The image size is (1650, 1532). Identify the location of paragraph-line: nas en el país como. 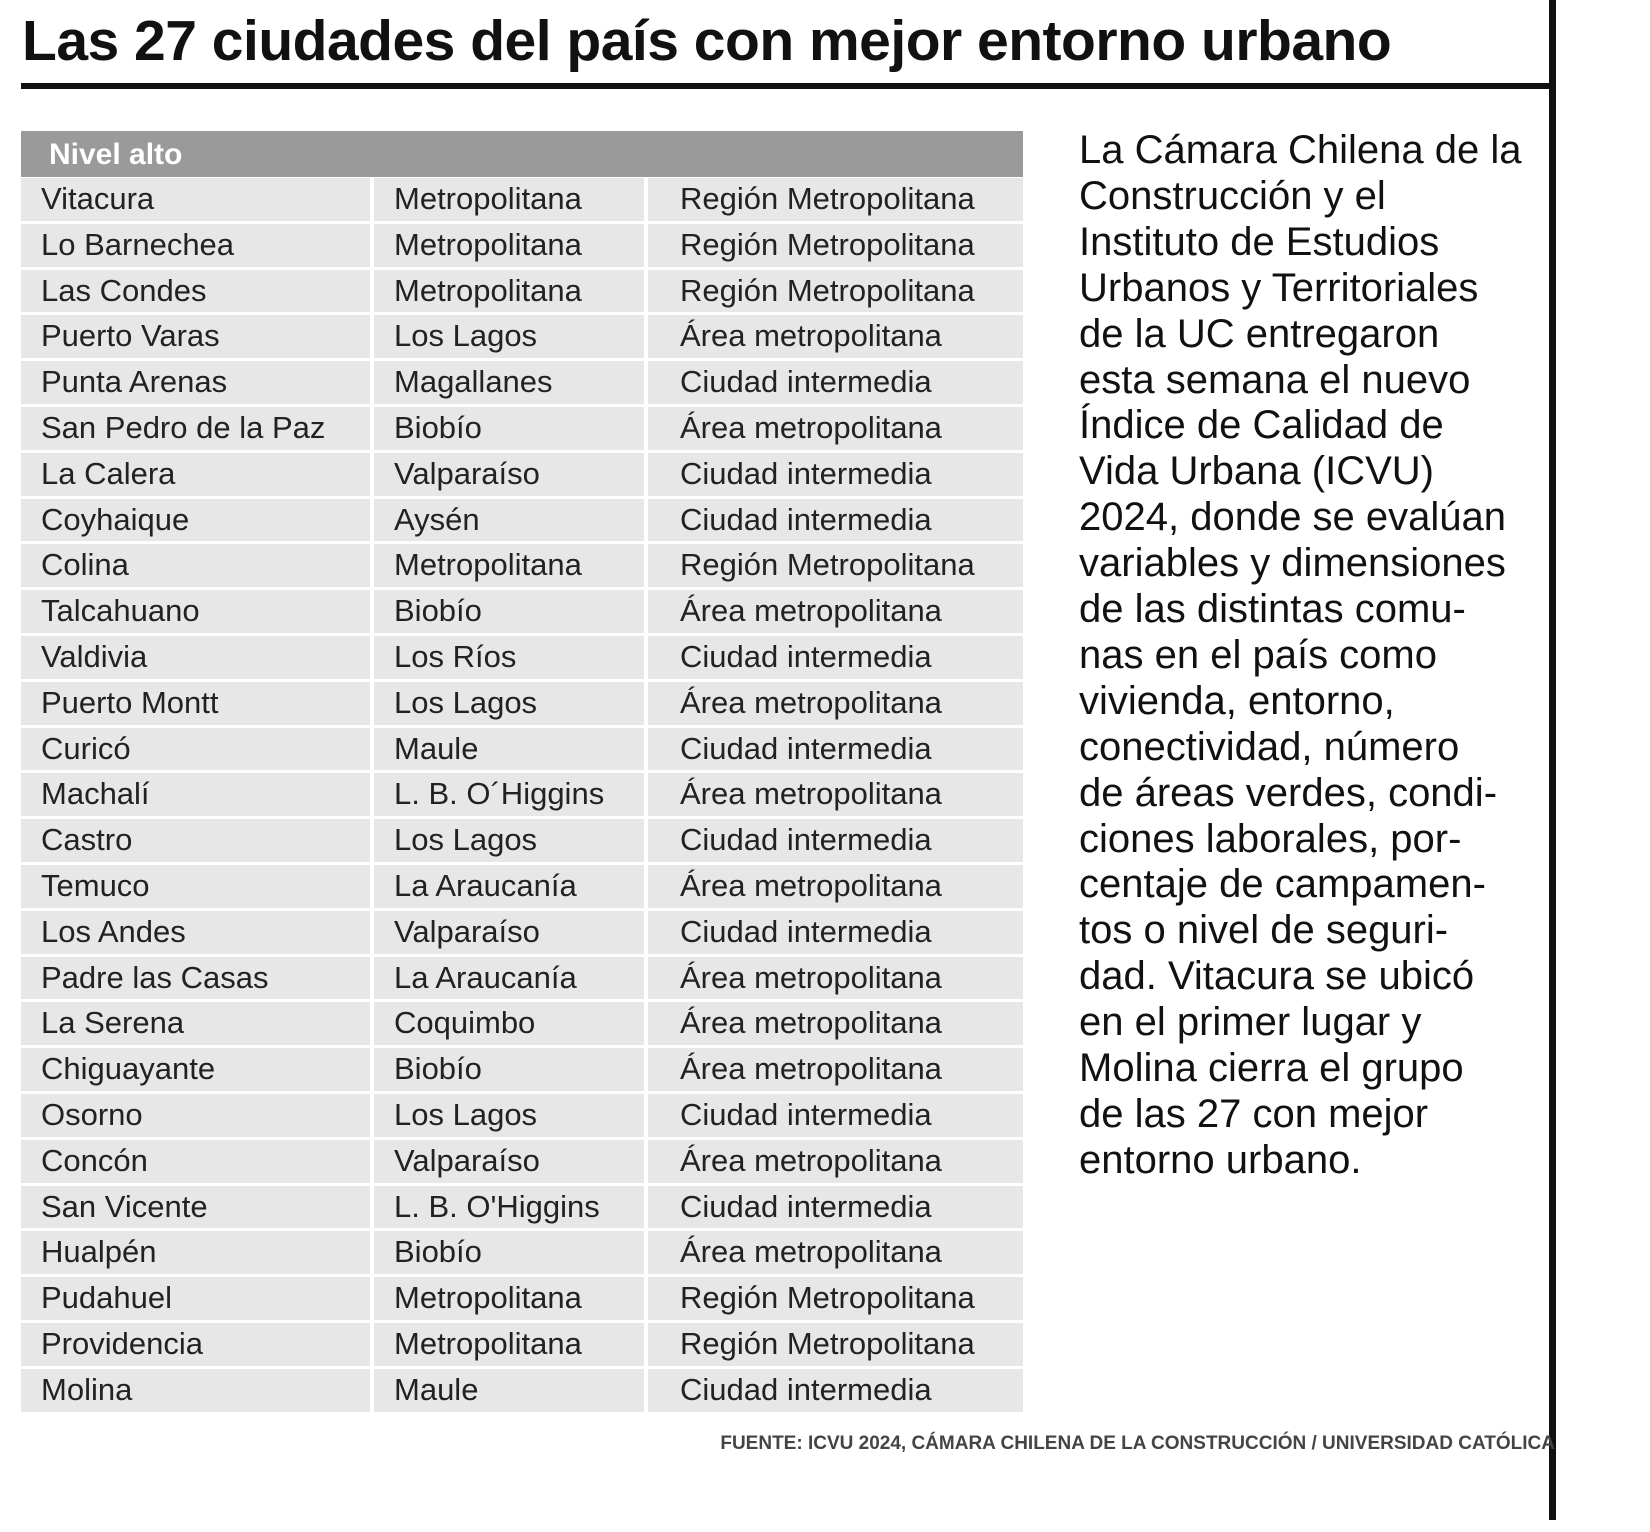
(1258, 654).